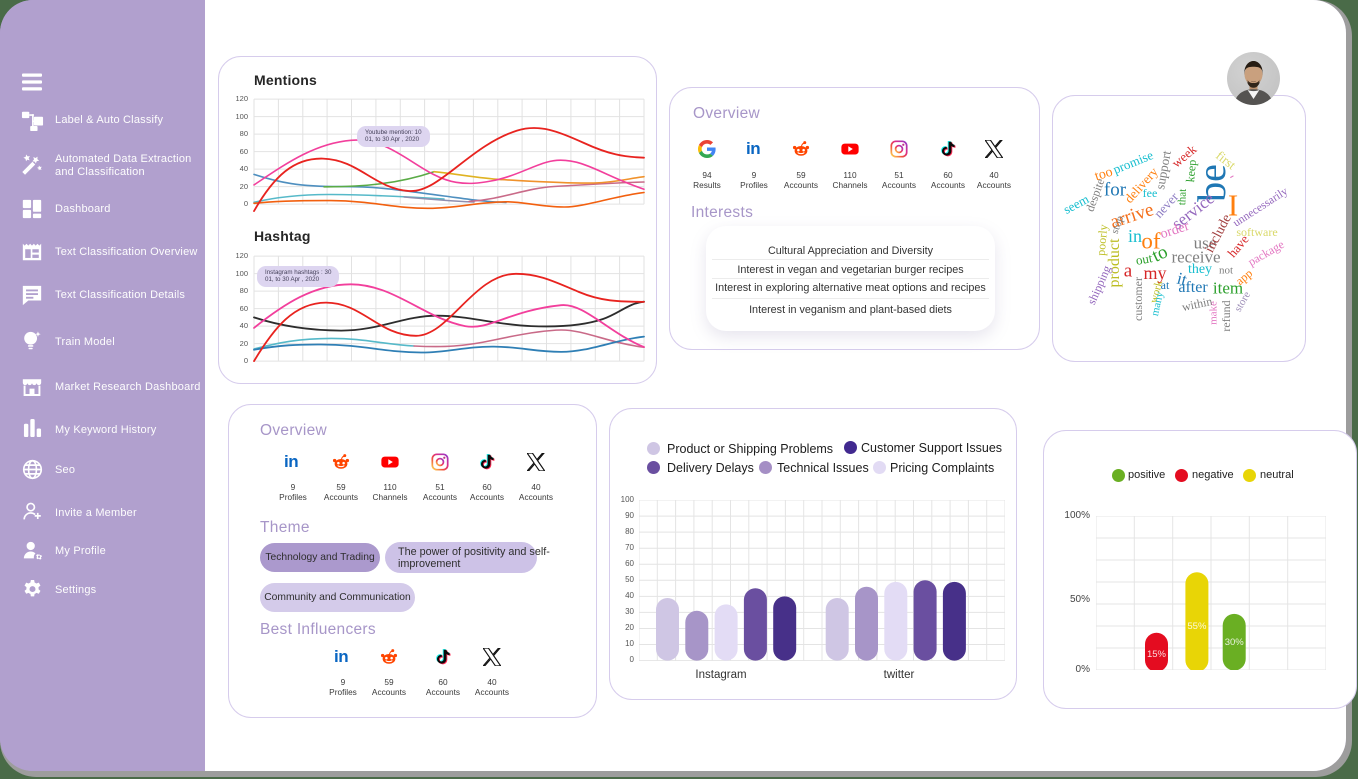  I want to click on svg-text: 55%, so click(1197, 626).